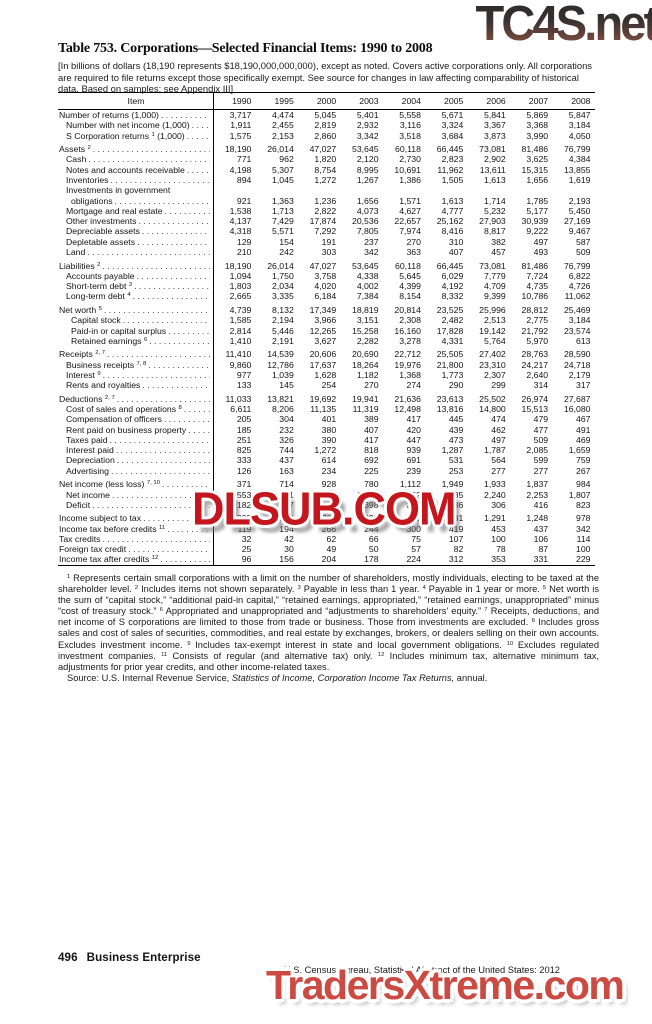 This screenshot has height=1024, width=652. What do you see at coordinates (367, 286) in the screenshot?
I see `table-cell: 4,002` at bounding box center [367, 286].